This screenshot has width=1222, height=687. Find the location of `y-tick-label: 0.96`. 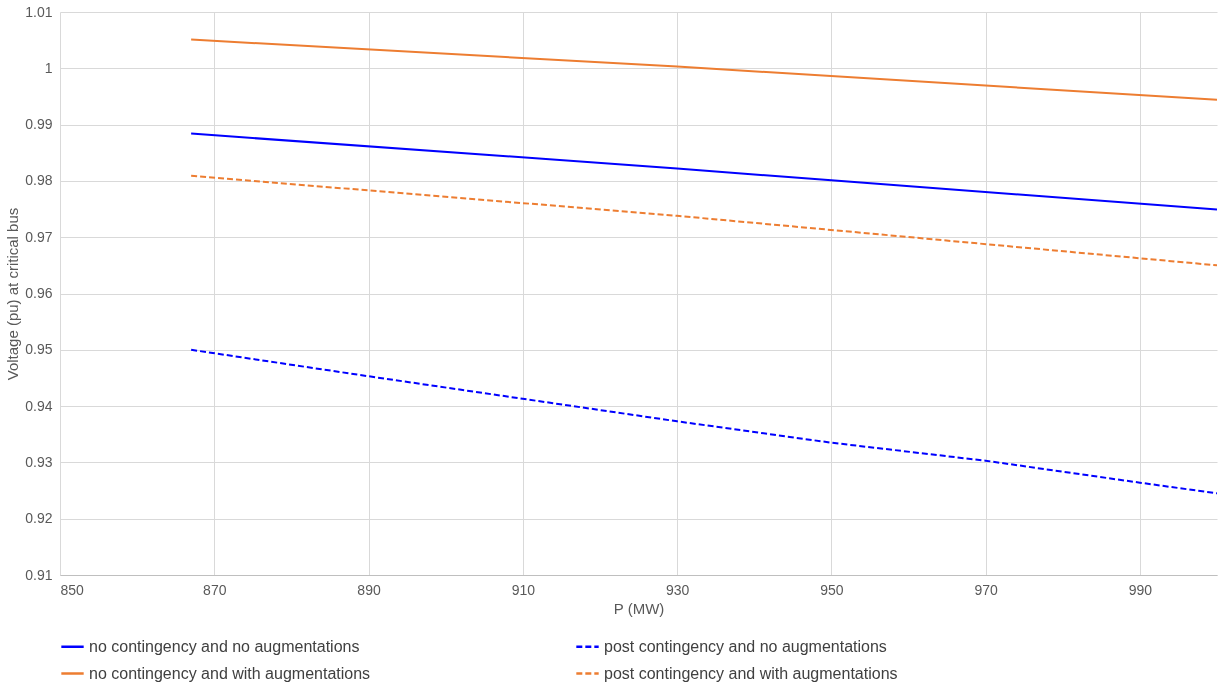

y-tick-label: 0.96 is located at coordinates (39, 293).